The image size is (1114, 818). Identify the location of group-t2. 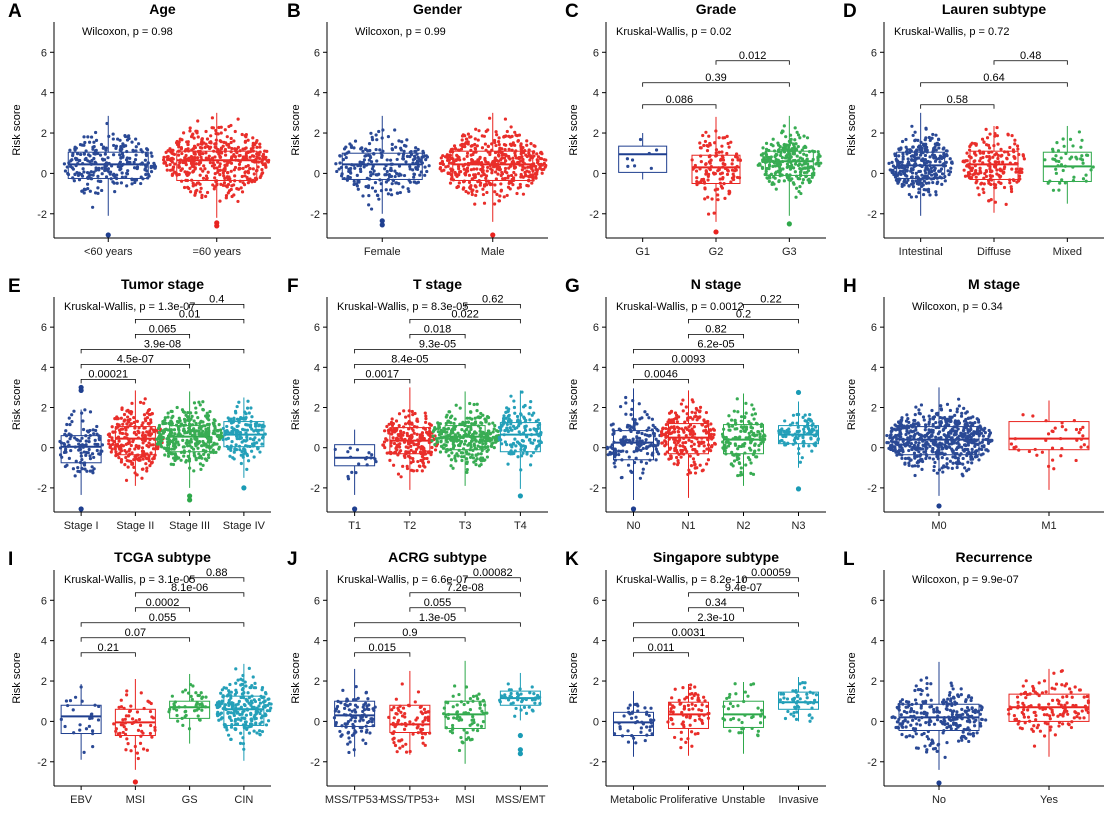
(410, 438).